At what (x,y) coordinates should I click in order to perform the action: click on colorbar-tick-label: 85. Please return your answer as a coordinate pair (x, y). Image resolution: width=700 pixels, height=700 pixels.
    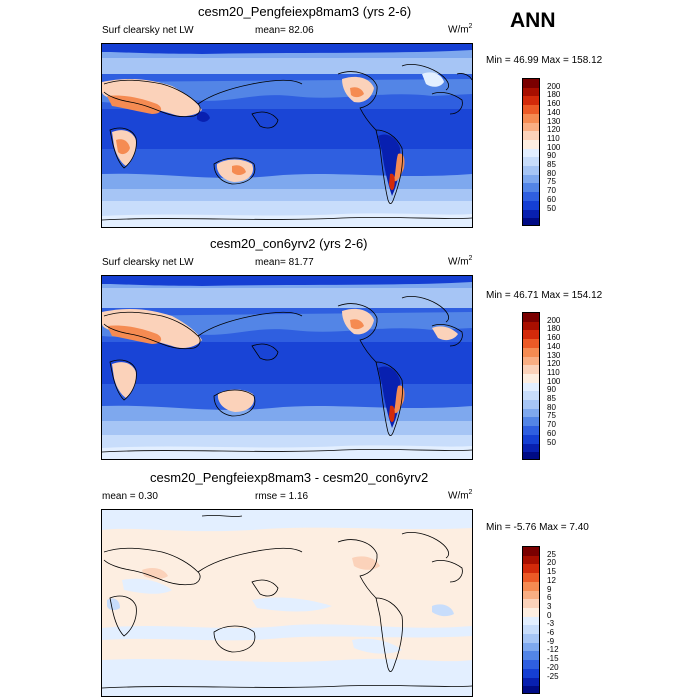
    Looking at the image, I should click on (551, 399).